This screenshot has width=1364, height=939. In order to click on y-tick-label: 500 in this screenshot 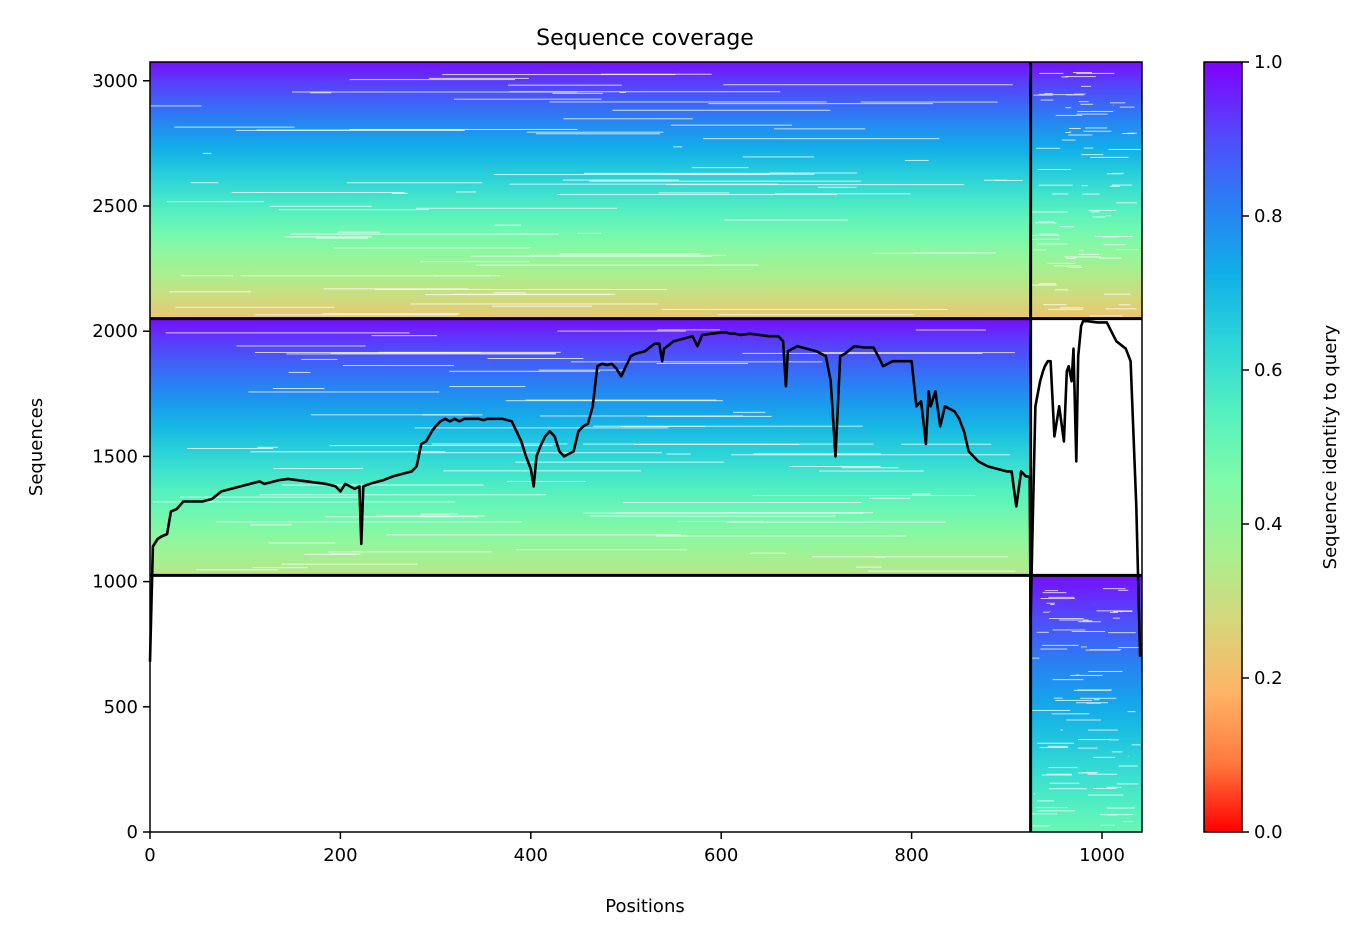, I will do `click(121, 707)`.